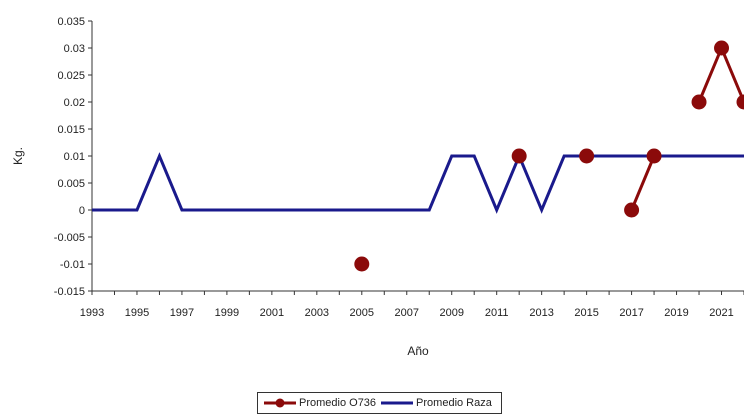 The width and height of the screenshot is (744, 420). Describe the element at coordinates (397, 403) in the screenshot. I see `legend-swatch-promedio-raza` at that location.